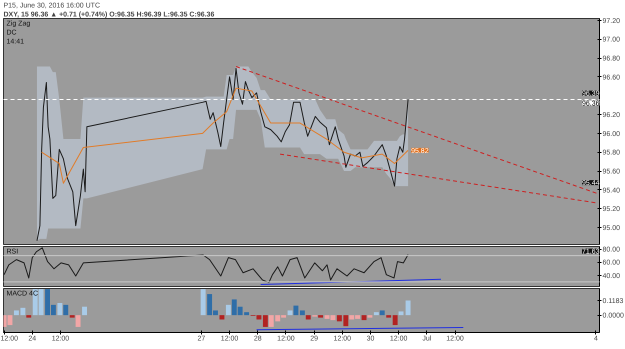 The width and height of the screenshot is (625, 349). What do you see at coordinates (206, 265) in the screenshot?
I see `line-series` at bounding box center [206, 265].